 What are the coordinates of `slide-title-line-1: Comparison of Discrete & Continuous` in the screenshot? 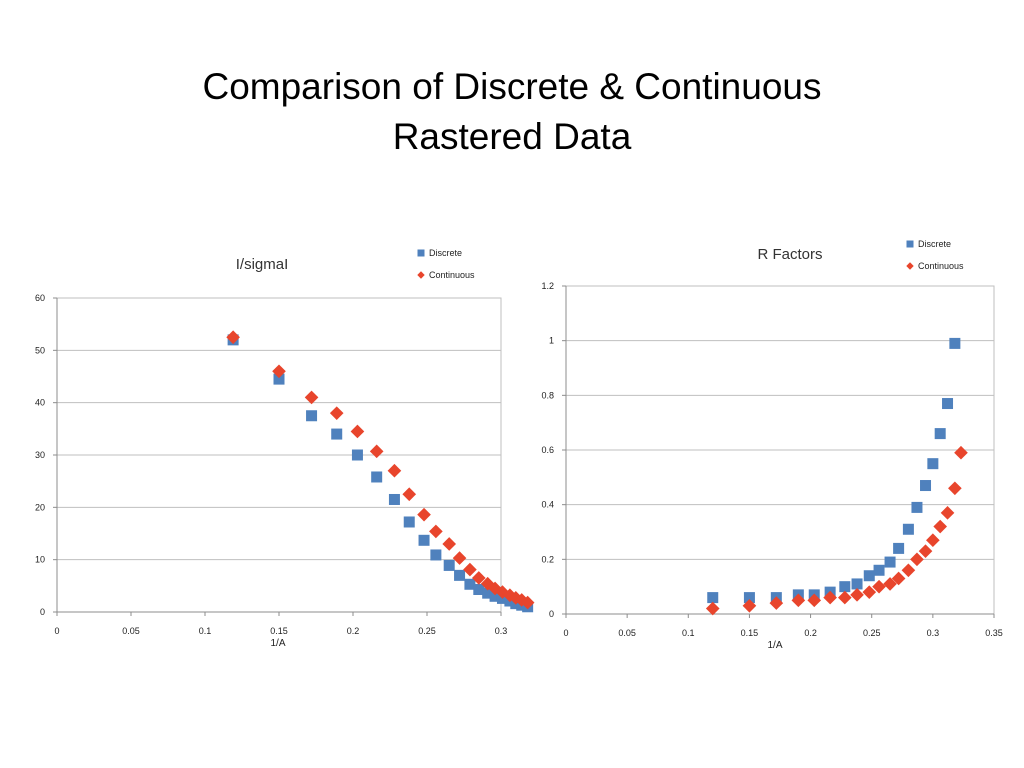 It's located at (512, 86).